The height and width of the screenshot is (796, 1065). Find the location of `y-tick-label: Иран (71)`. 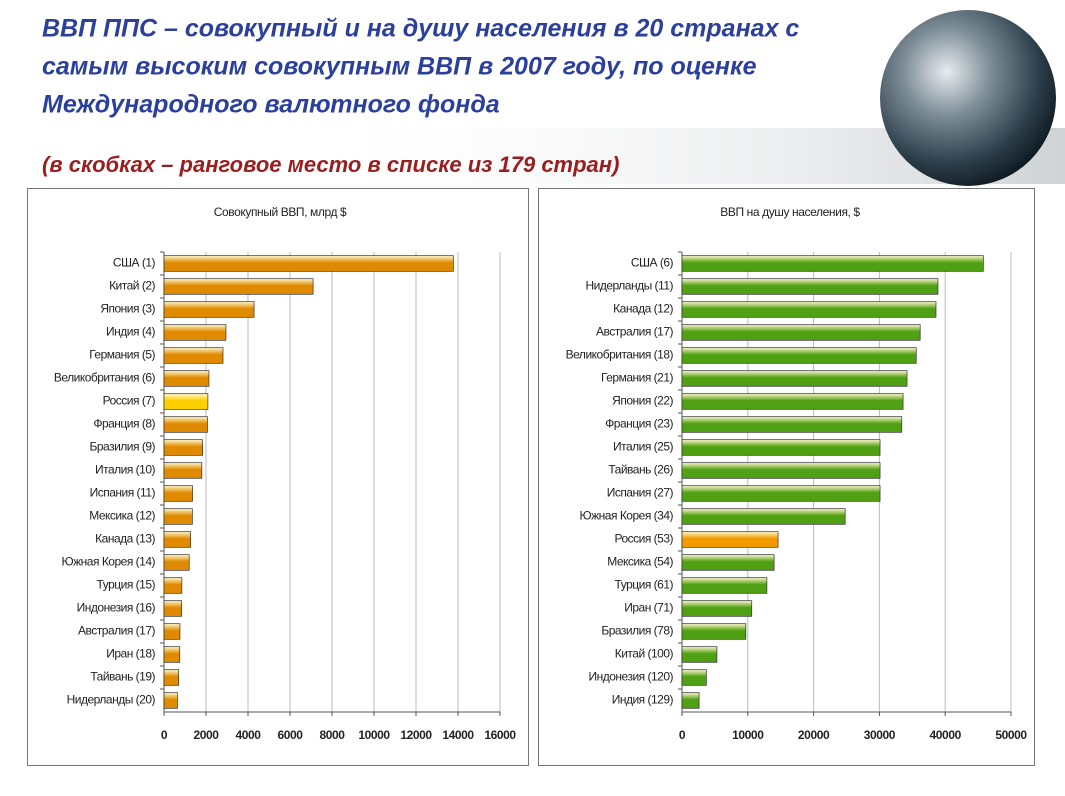

y-tick-label: Иран (71) is located at coordinates (648, 608).